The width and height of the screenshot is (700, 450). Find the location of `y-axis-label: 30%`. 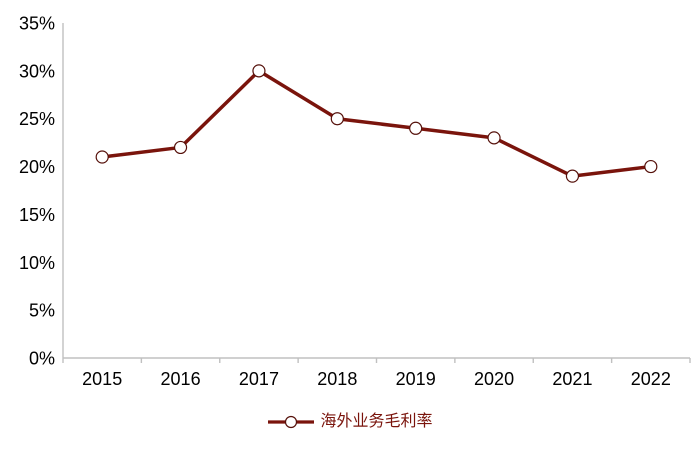

y-axis-label: 30% is located at coordinates (37, 71).